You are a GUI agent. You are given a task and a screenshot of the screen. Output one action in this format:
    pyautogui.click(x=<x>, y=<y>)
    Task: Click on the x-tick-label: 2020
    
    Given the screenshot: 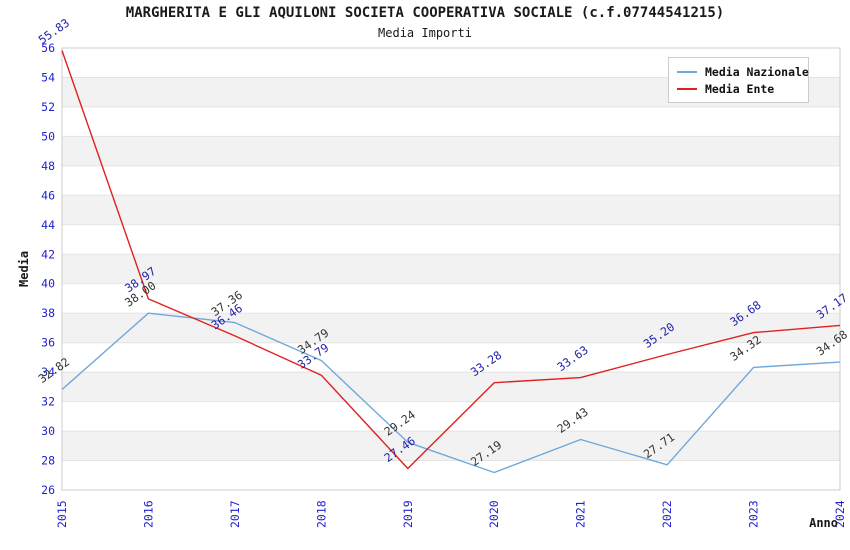 What is the action you would take?
    pyautogui.click(x=494, y=514)
    